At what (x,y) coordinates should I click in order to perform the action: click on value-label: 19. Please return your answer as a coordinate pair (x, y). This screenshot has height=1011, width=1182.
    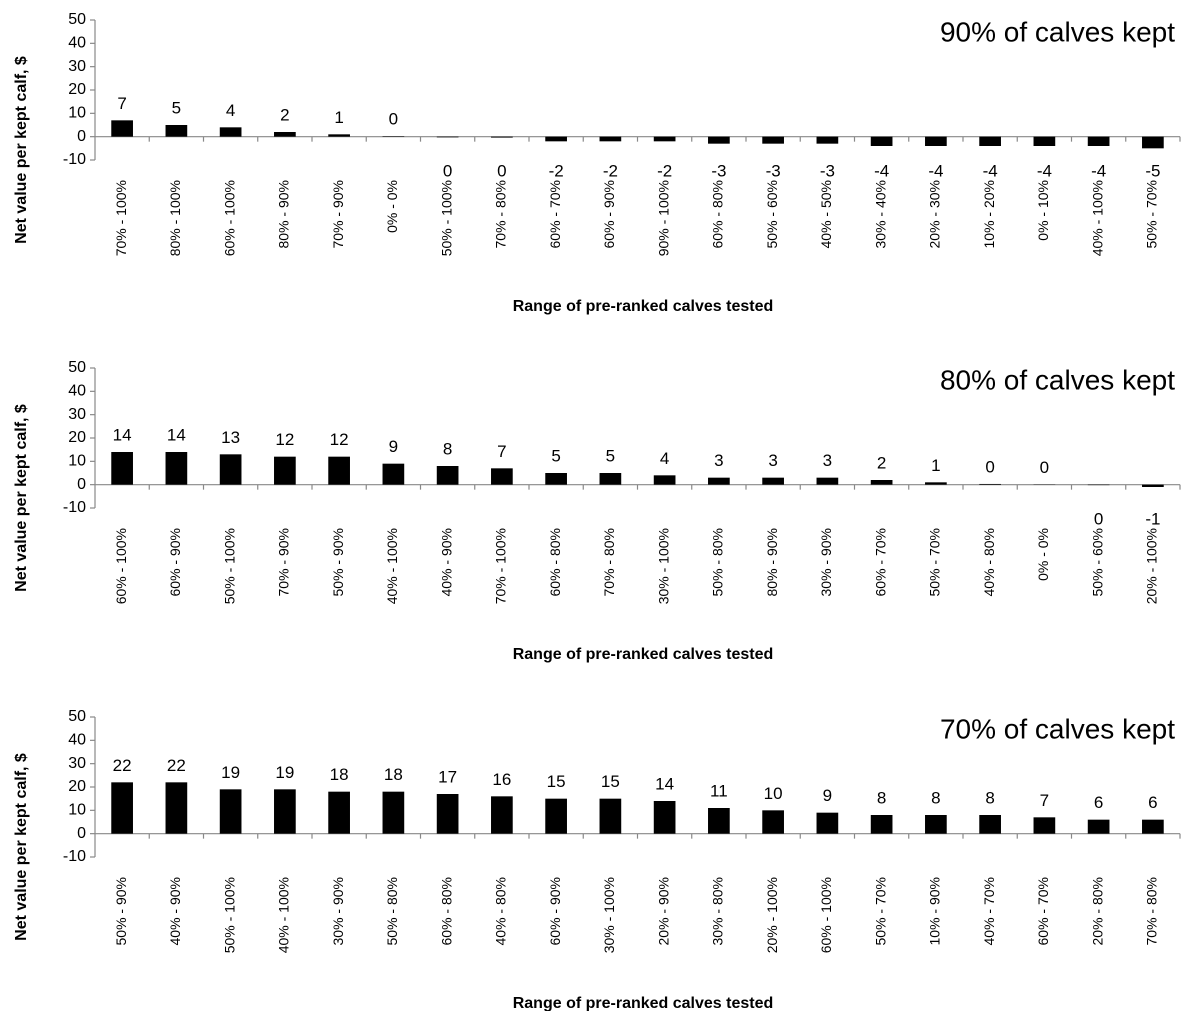
    Looking at the image, I should click on (230, 772).